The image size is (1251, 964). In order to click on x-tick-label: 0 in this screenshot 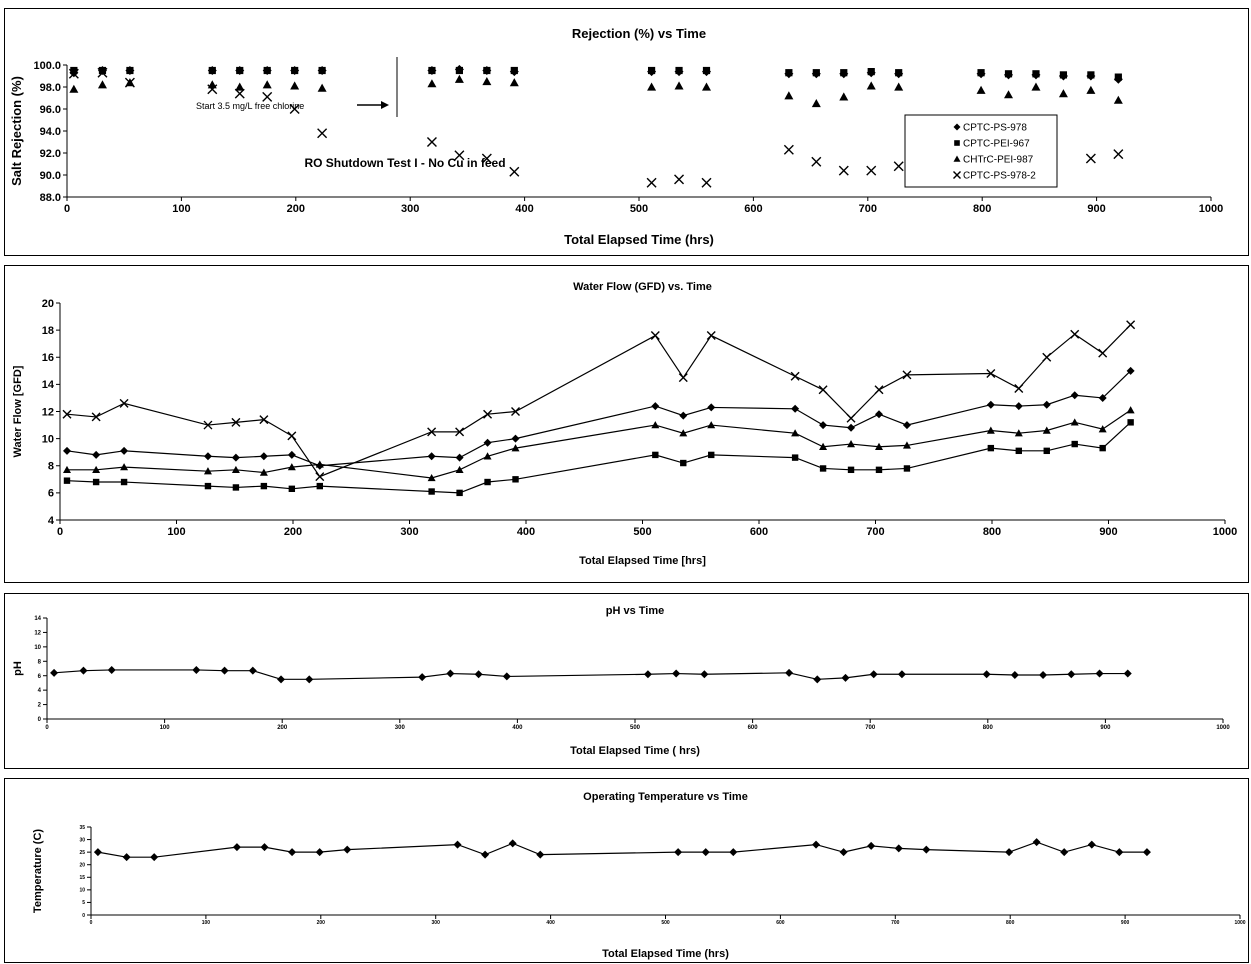, I will do `click(67, 209)`.